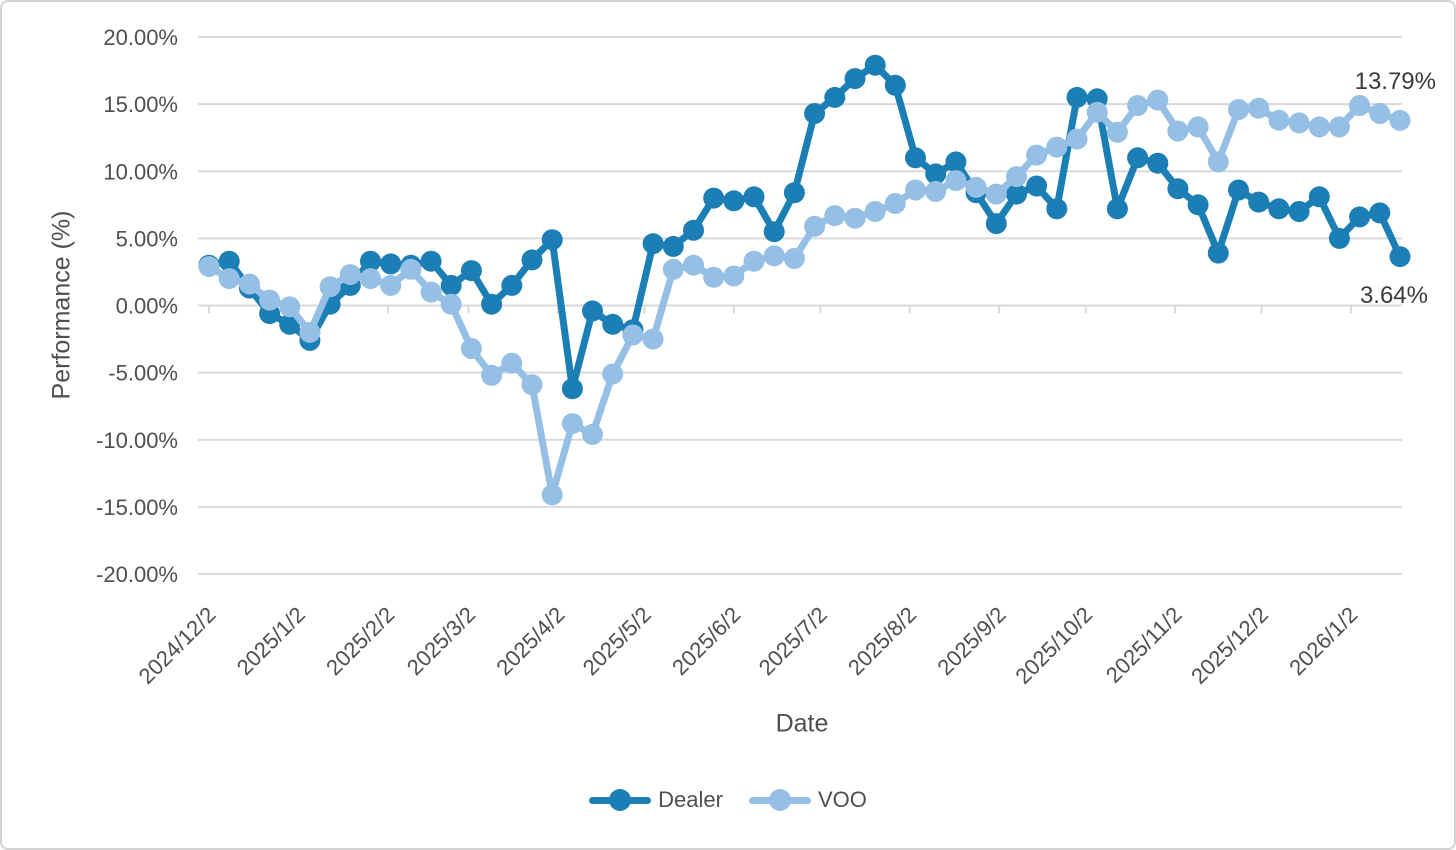  Describe the element at coordinates (137, 574) in the screenshot. I see `y-tick-label: -20.00%` at that location.